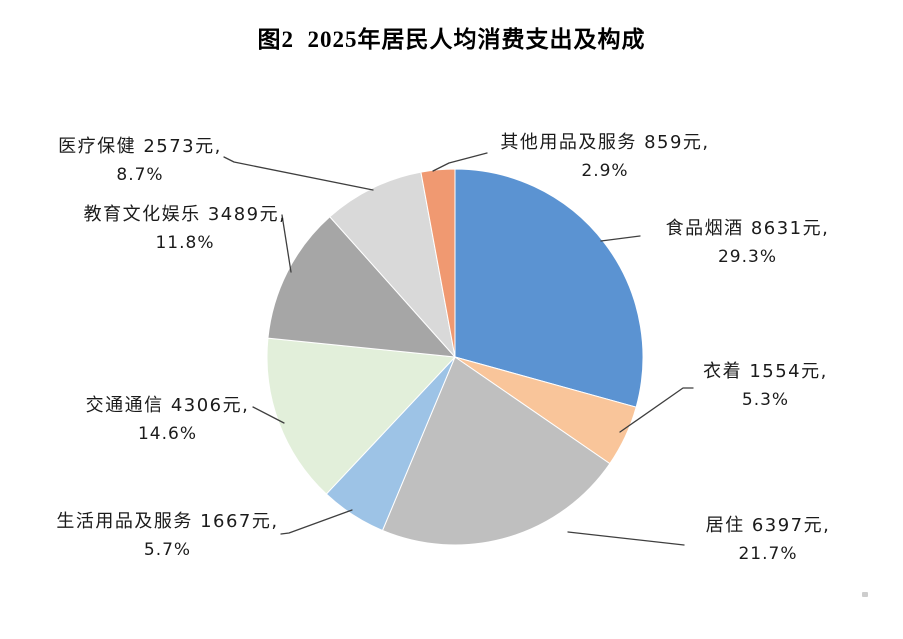  I want to click on label-education-culture-entertainment-text: 教育文化娱乐 3489元,, so click(185, 214).